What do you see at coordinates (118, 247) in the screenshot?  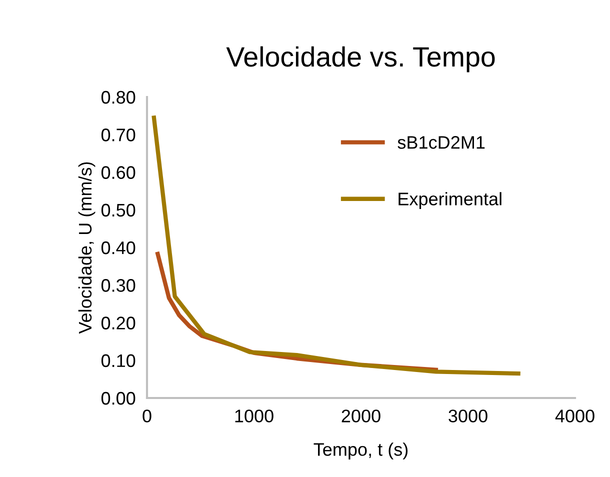 I see `y-tick-label: 0.40` at bounding box center [118, 247].